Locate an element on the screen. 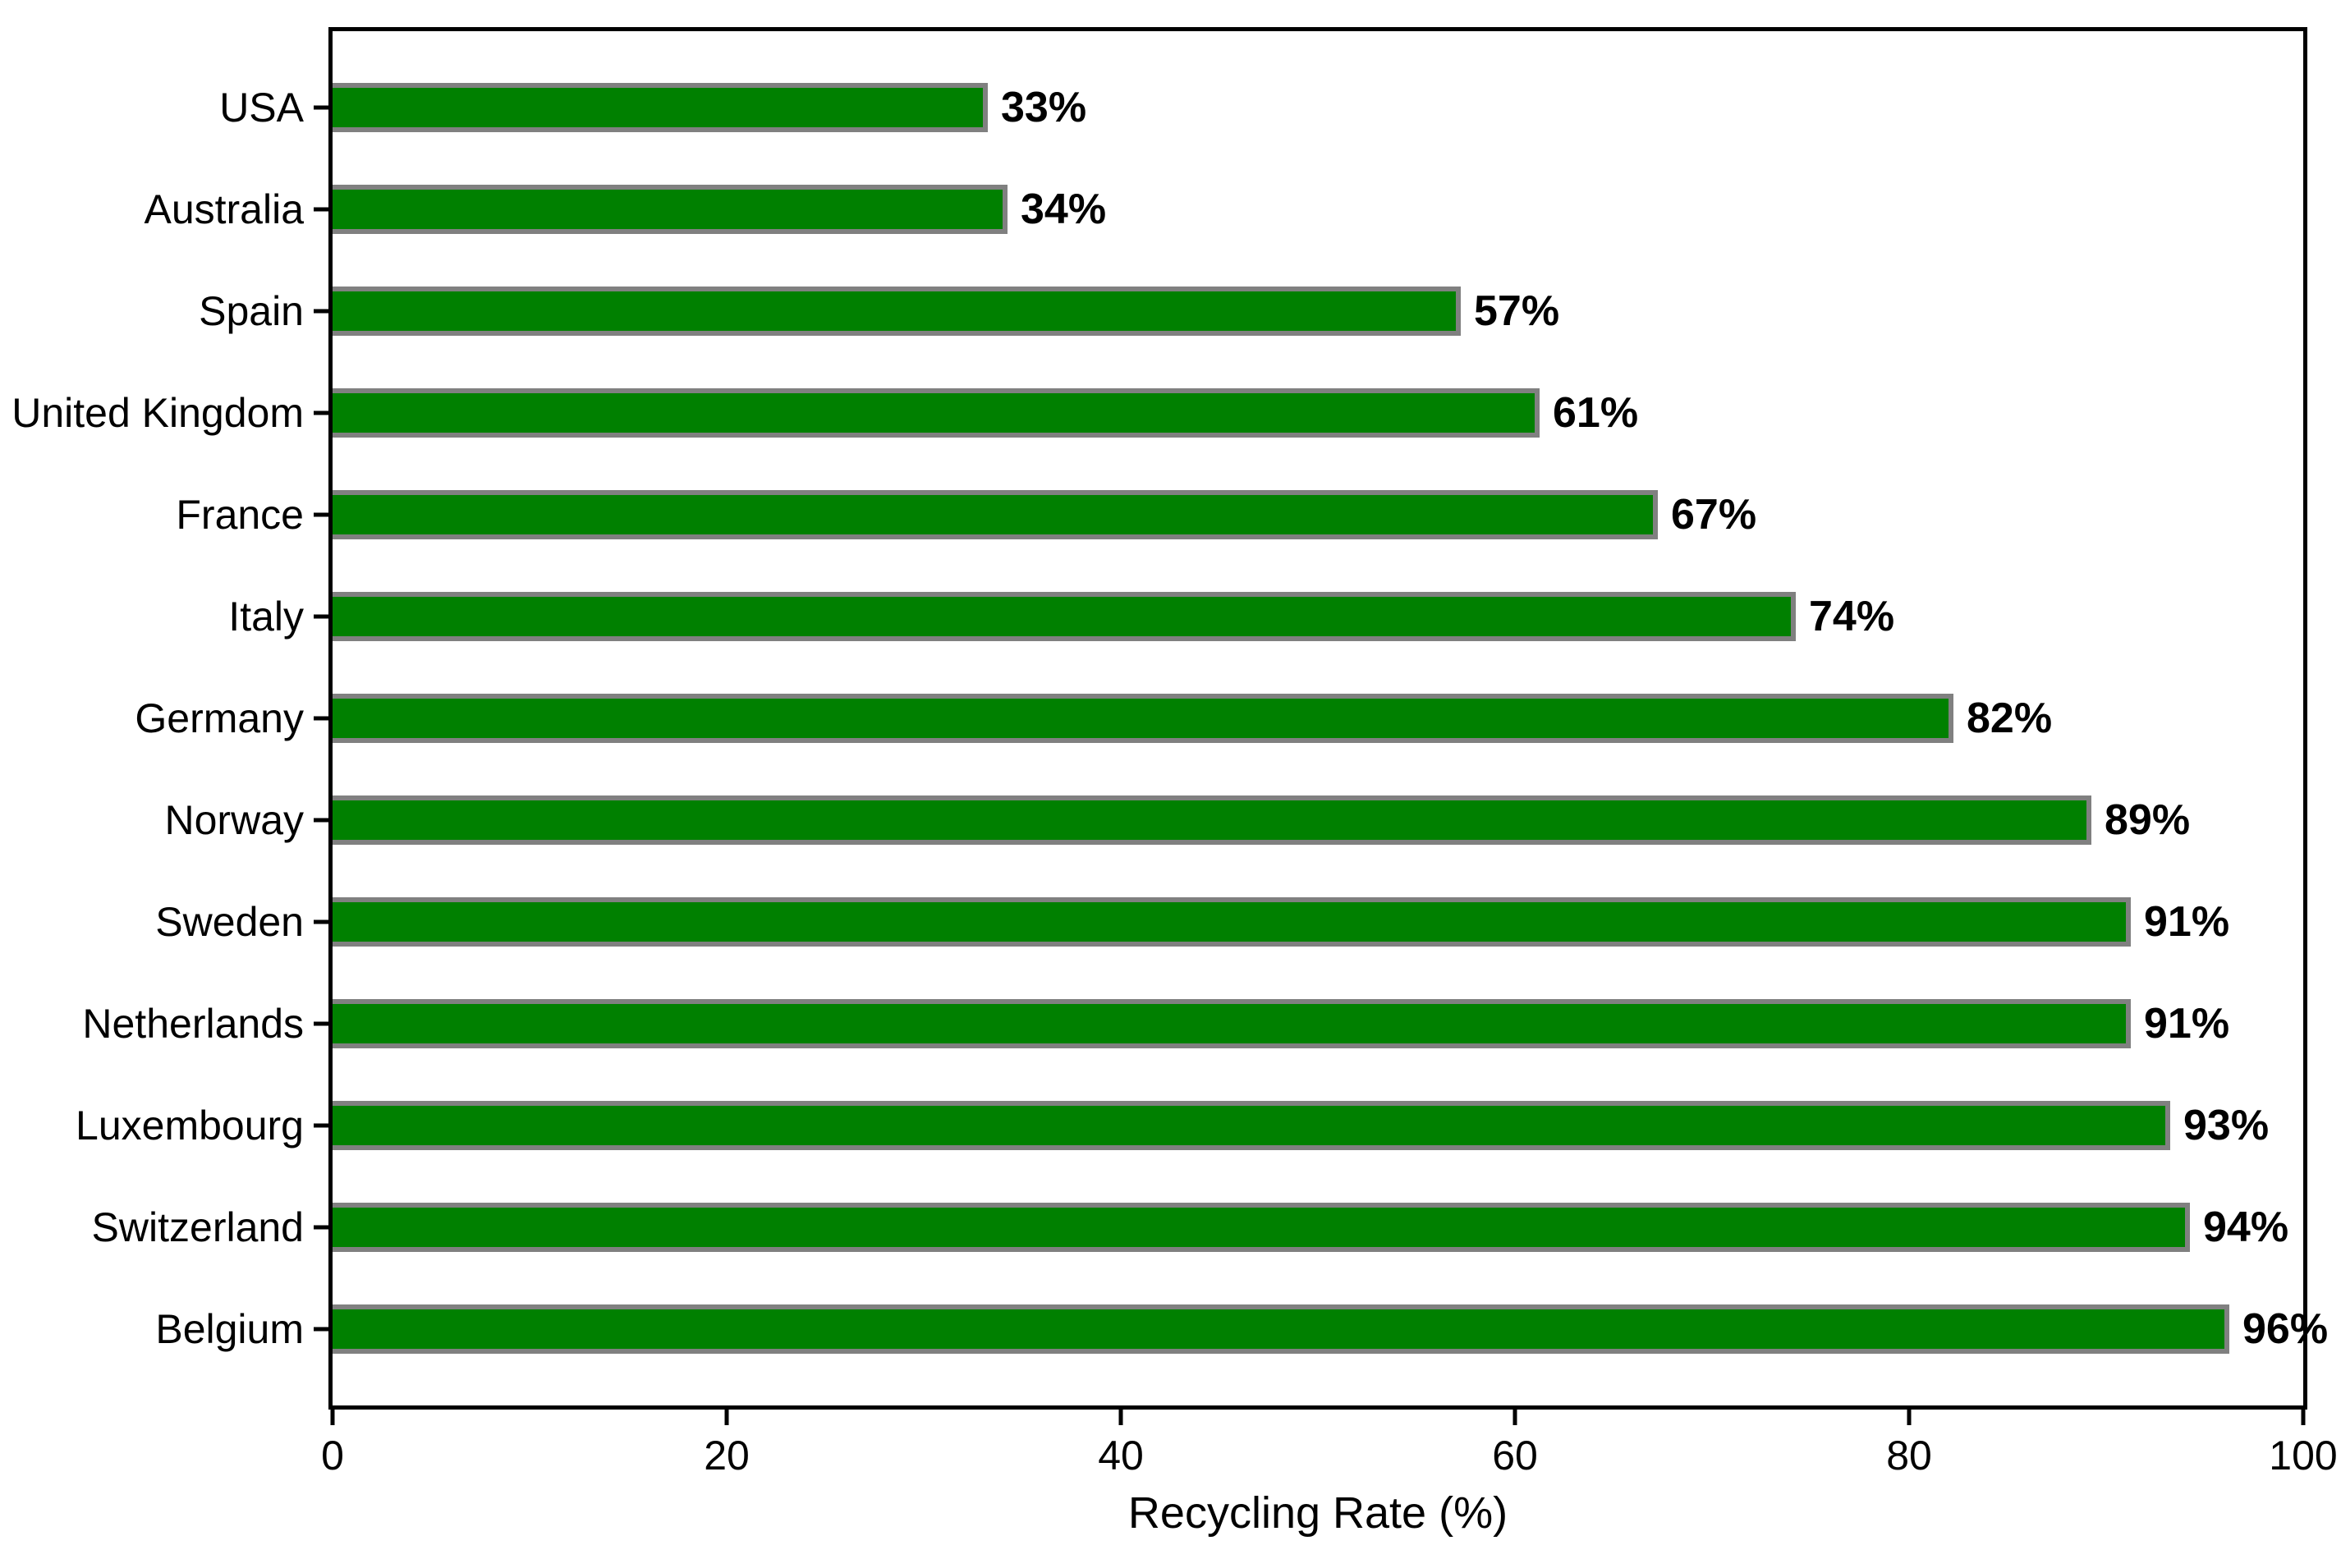 The width and height of the screenshot is (2341, 1568). chart-row-netherlands: Netherlands 91% is located at coordinates (1192, 1024).